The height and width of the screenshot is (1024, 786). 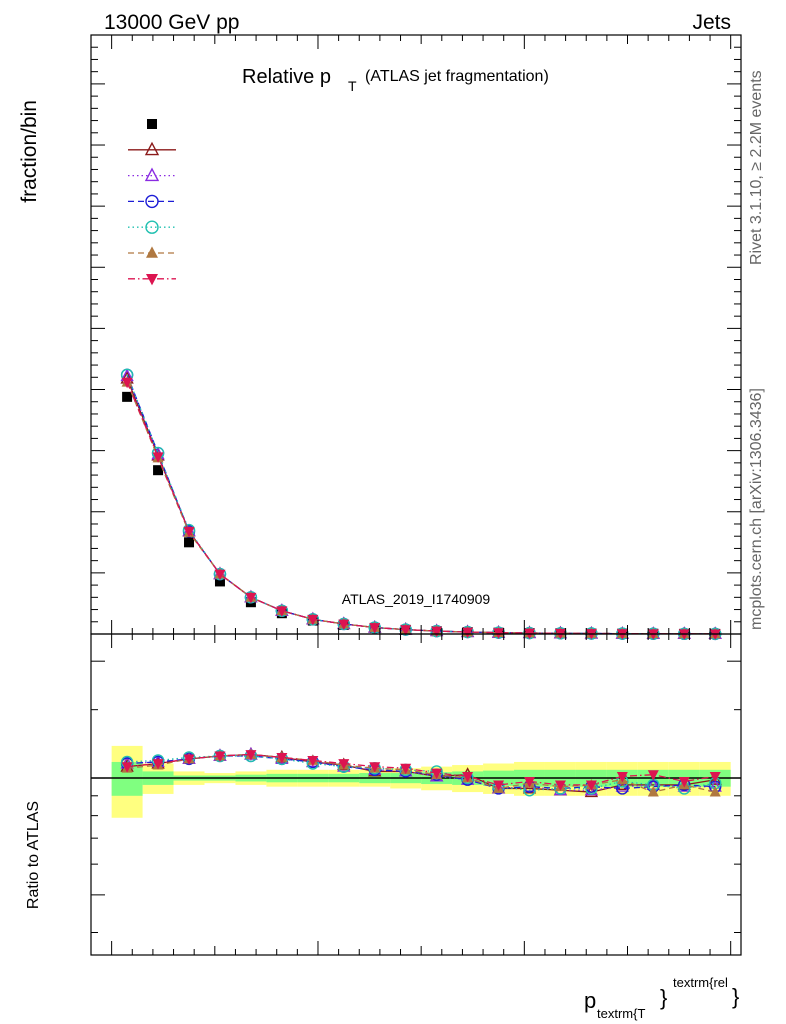 I want to click on legend, so click(x=152, y=202).